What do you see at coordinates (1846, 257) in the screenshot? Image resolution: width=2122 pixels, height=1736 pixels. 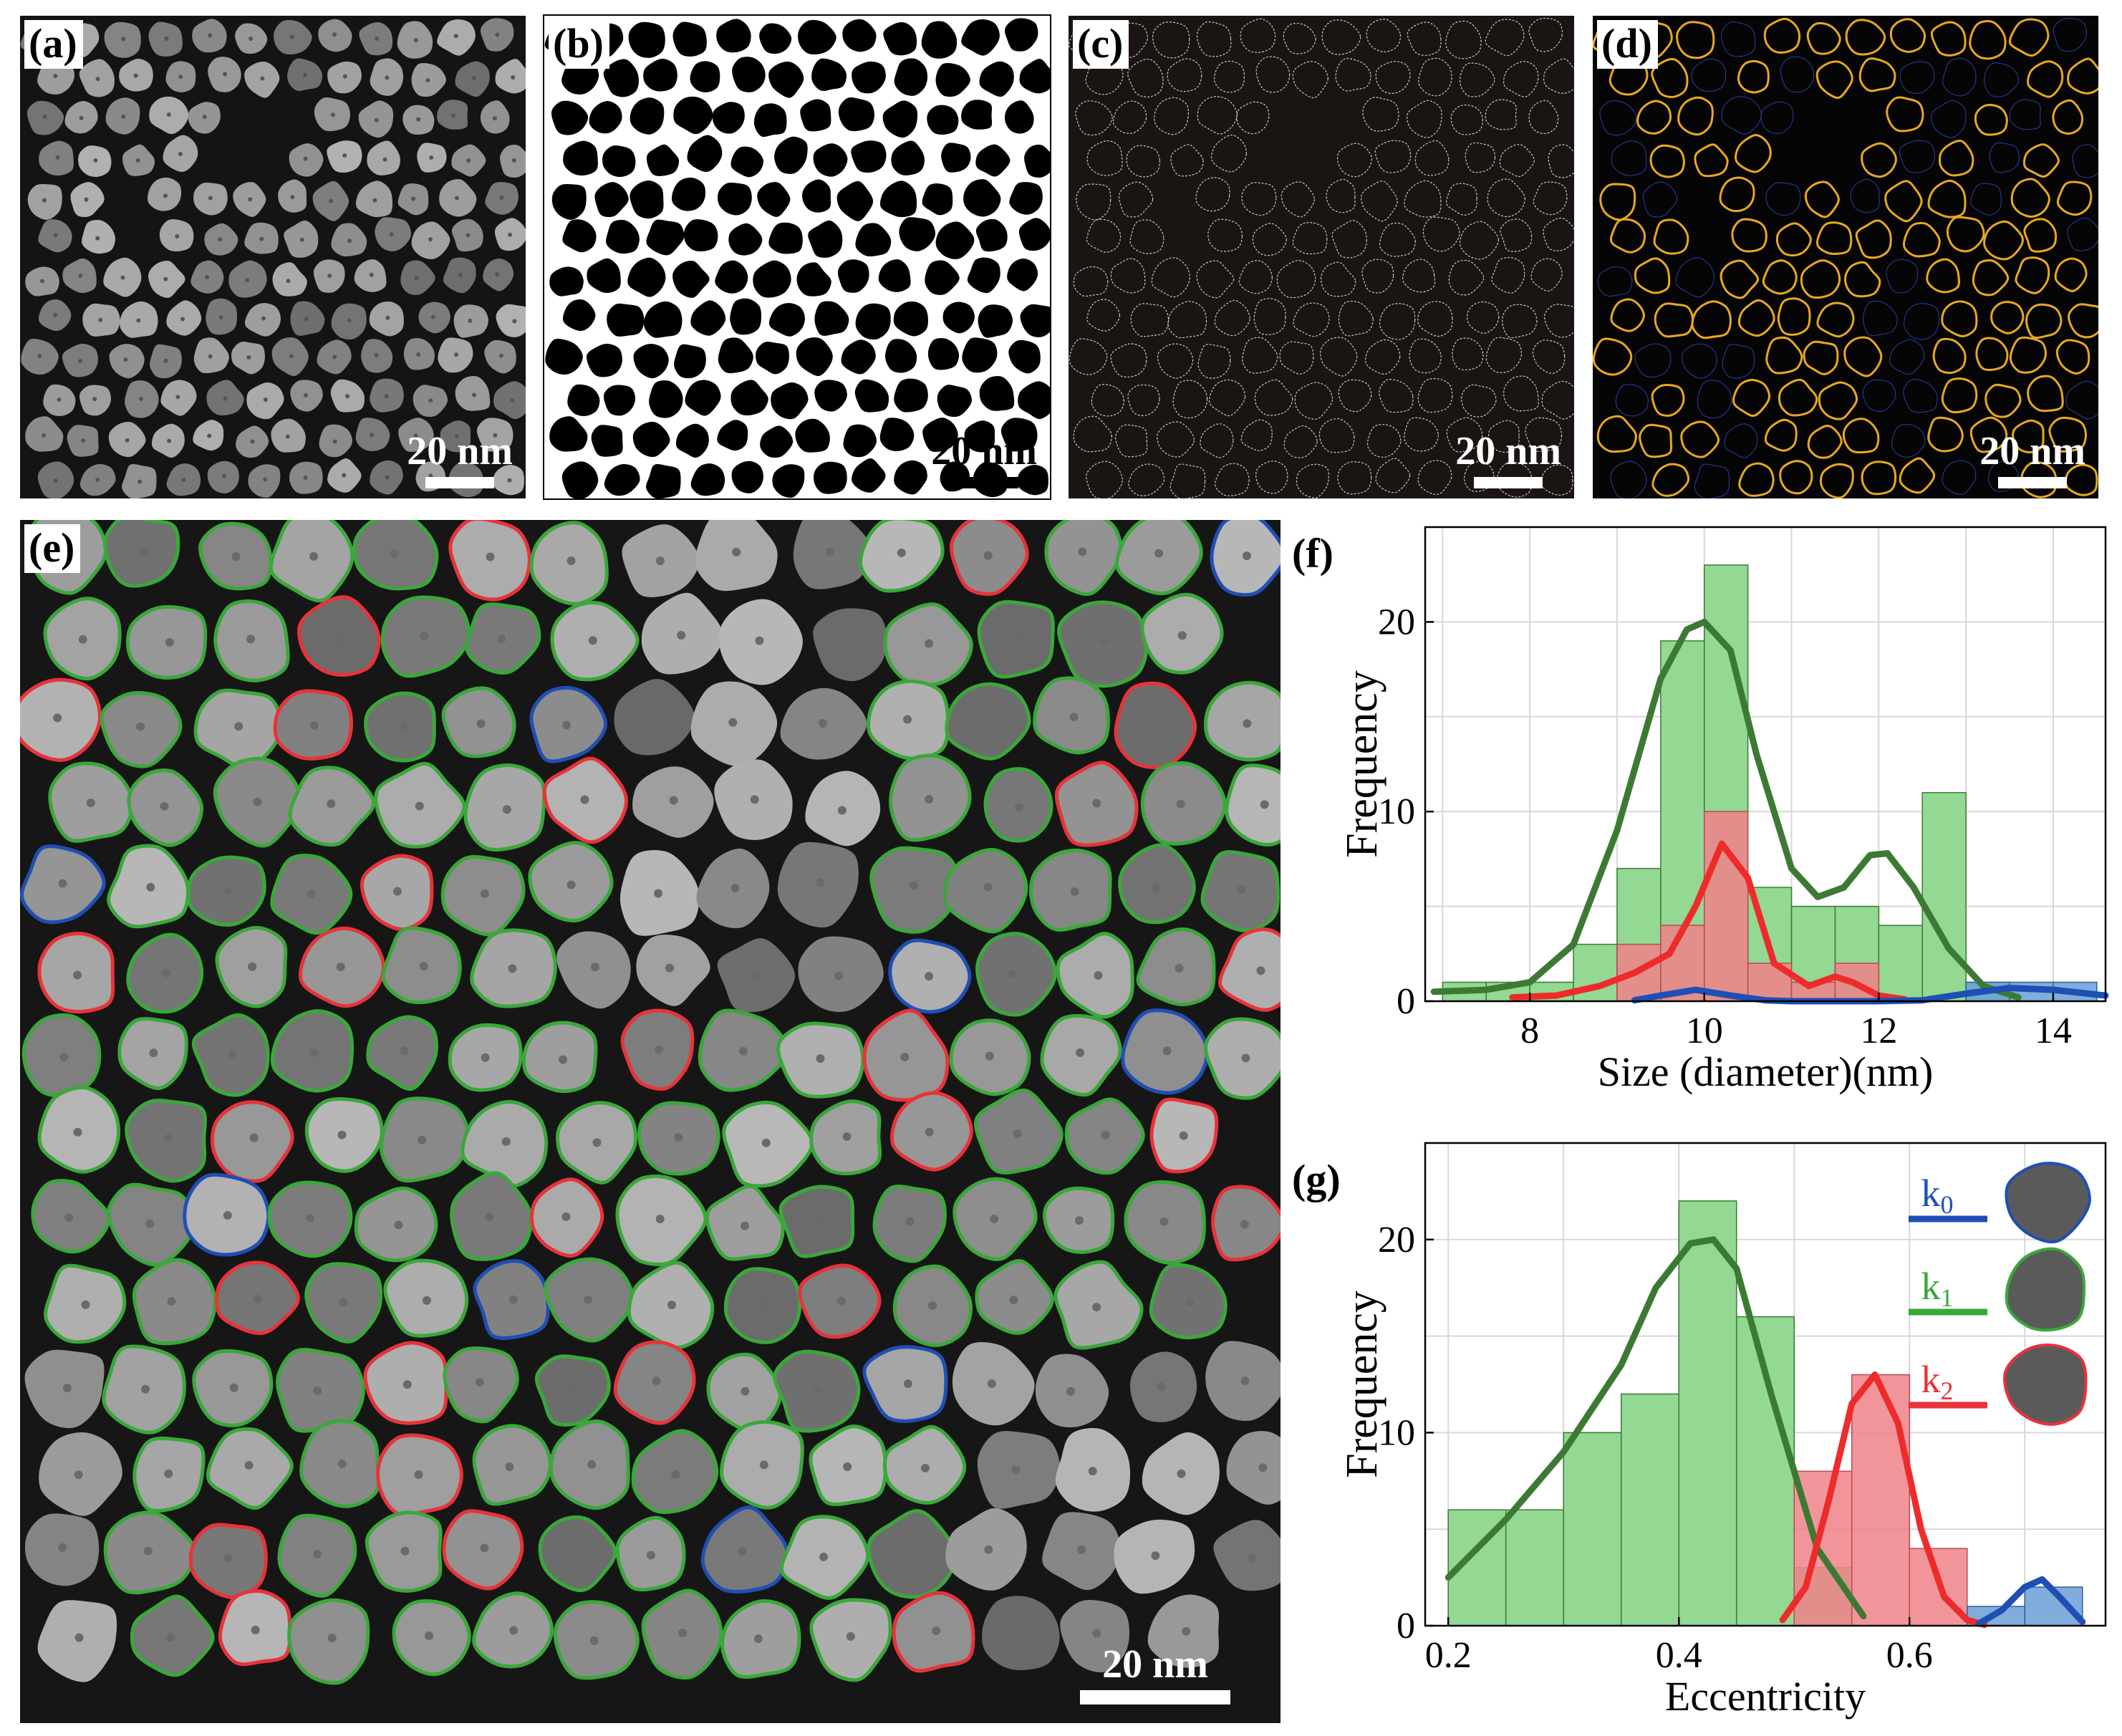 I see `panel-d-contours: (d) 20 nm` at bounding box center [1846, 257].